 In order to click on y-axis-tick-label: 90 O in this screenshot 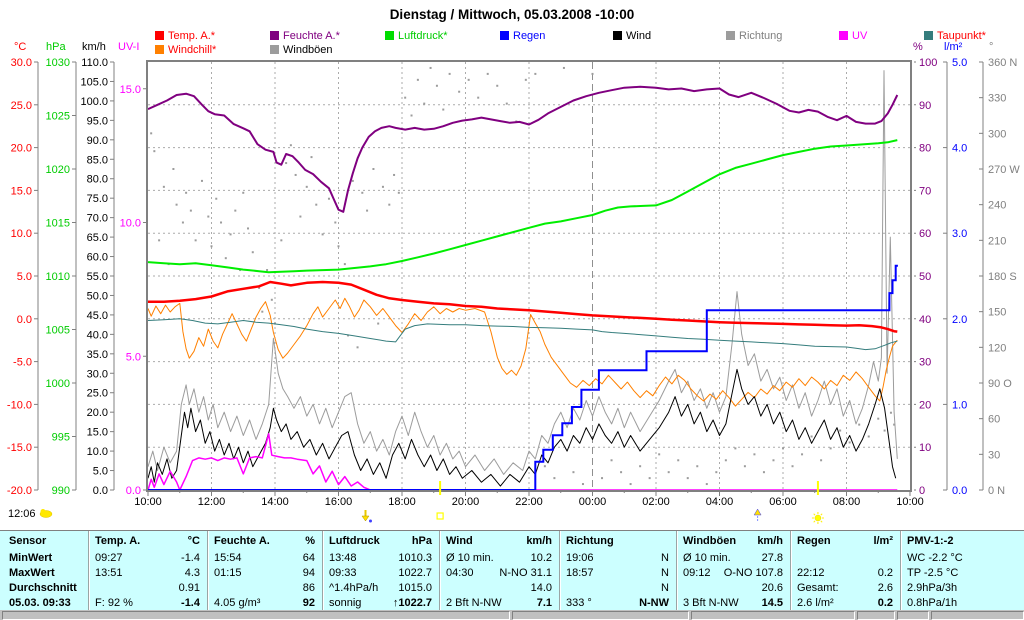, I will do `click(1000, 384)`.